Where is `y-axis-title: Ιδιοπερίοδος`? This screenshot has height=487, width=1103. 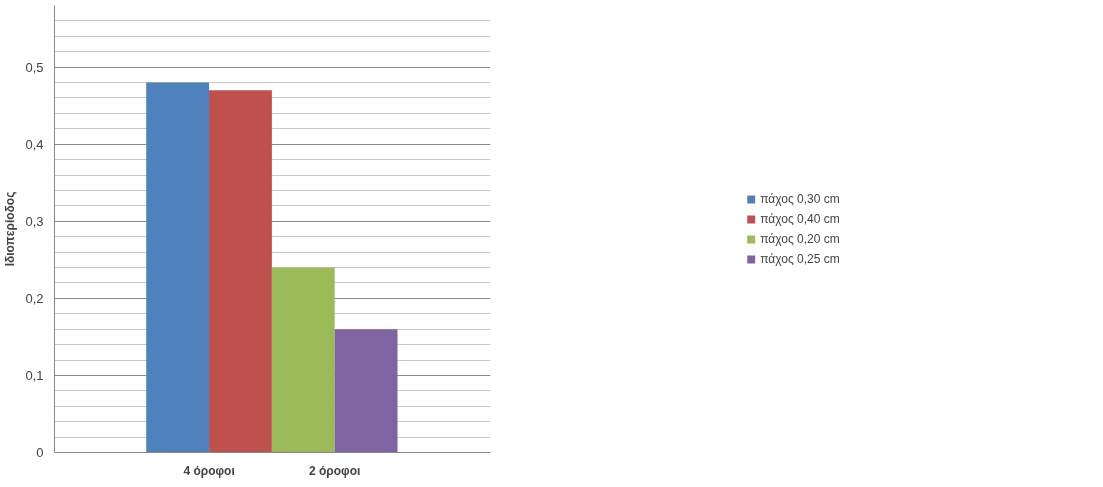 y-axis-title: Ιδιοπερίοδος is located at coordinates (10, 229).